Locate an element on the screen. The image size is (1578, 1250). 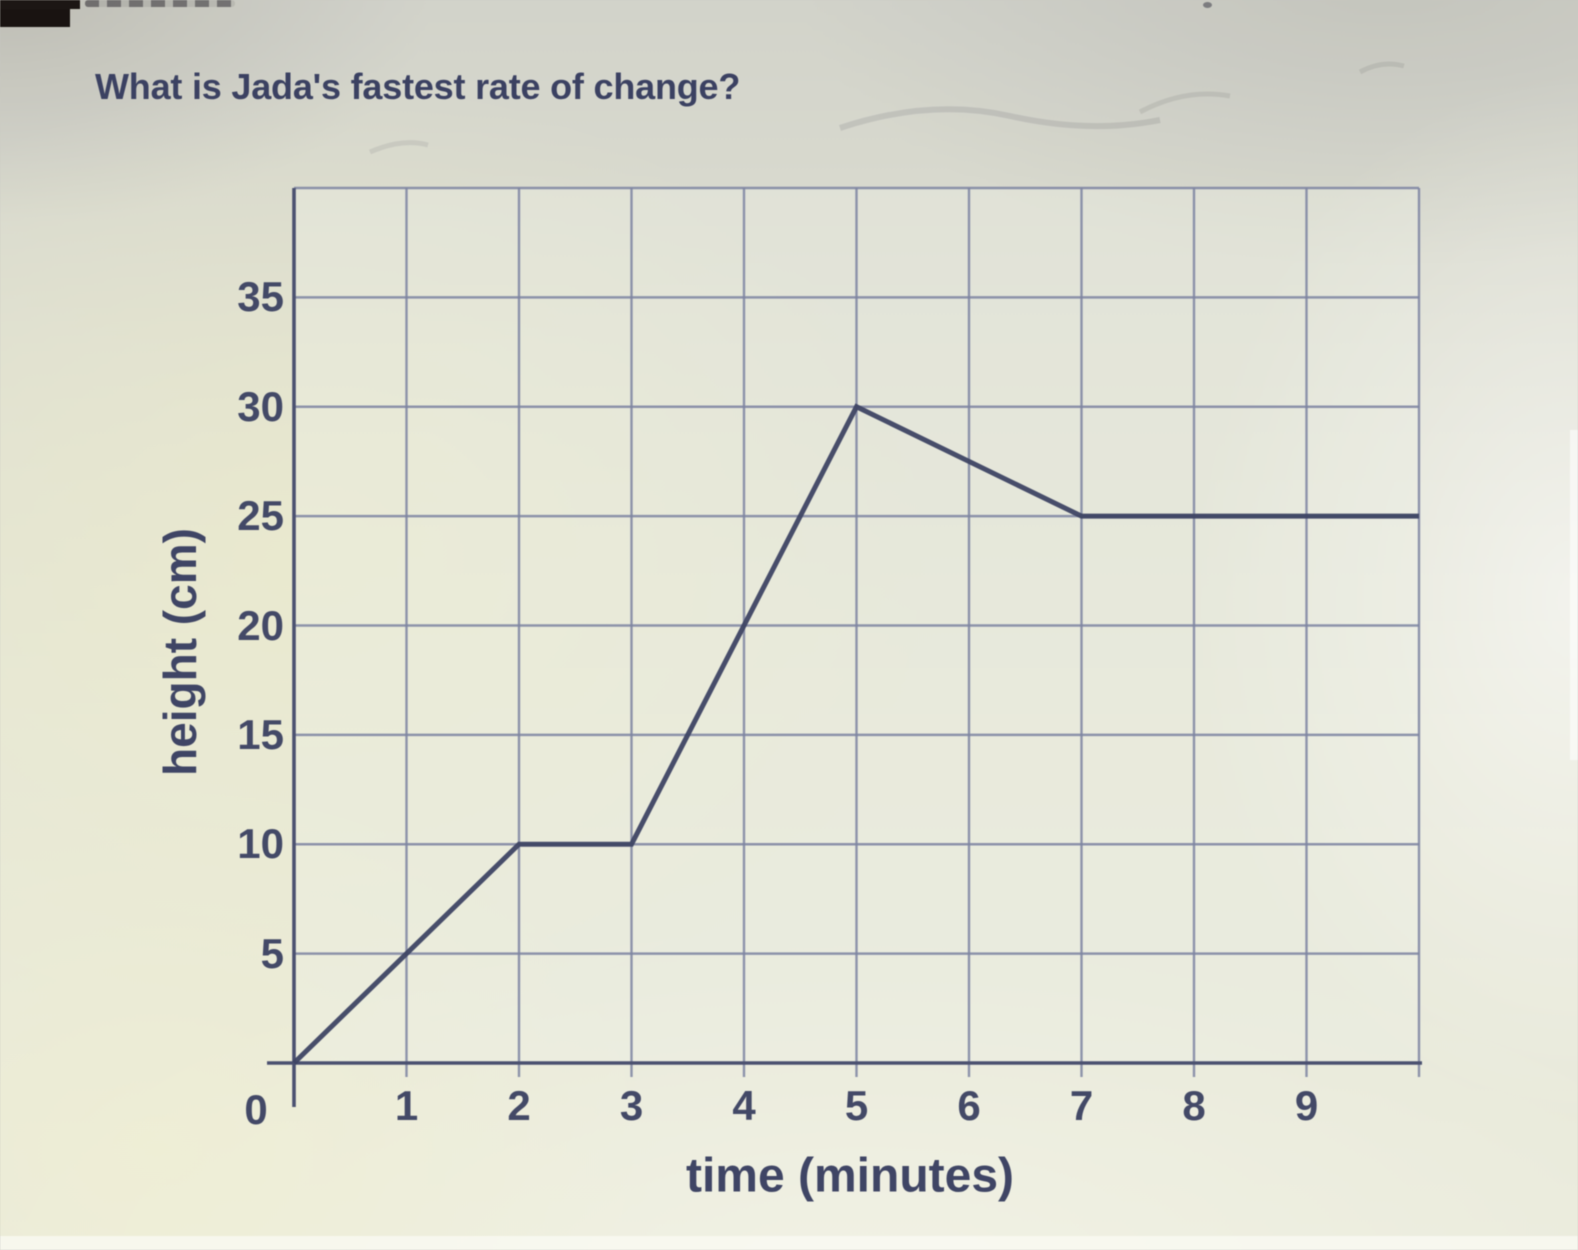
x-tick-label: 0 is located at coordinates (256, 1109).